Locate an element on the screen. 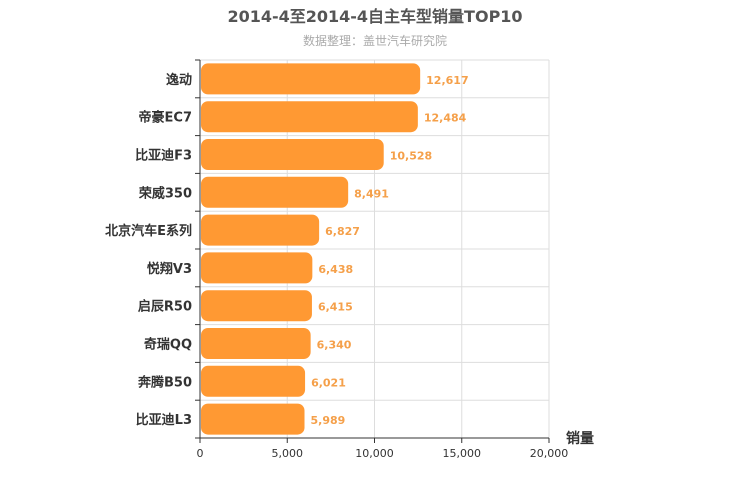 The width and height of the screenshot is (750, 500). category-label: 北京汽车E系列 is located at coordinates (148, 231).